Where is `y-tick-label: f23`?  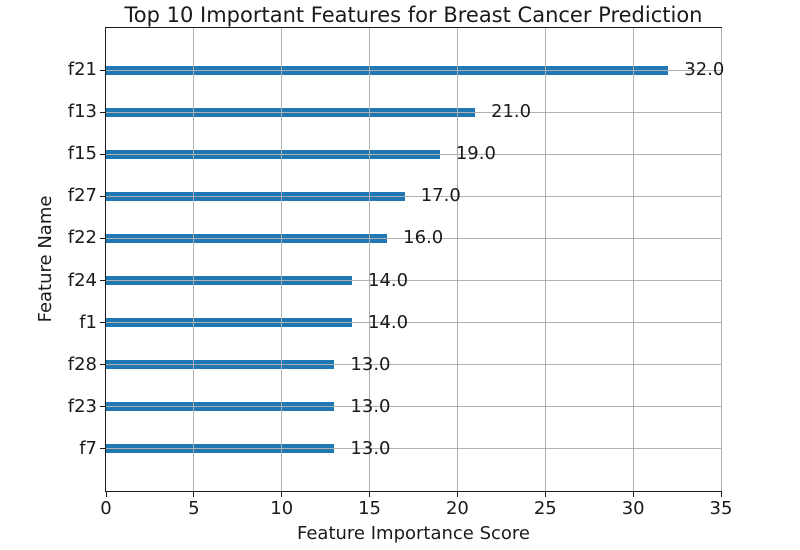 y-tick-label: f23 is located at coordinates (82, 406).